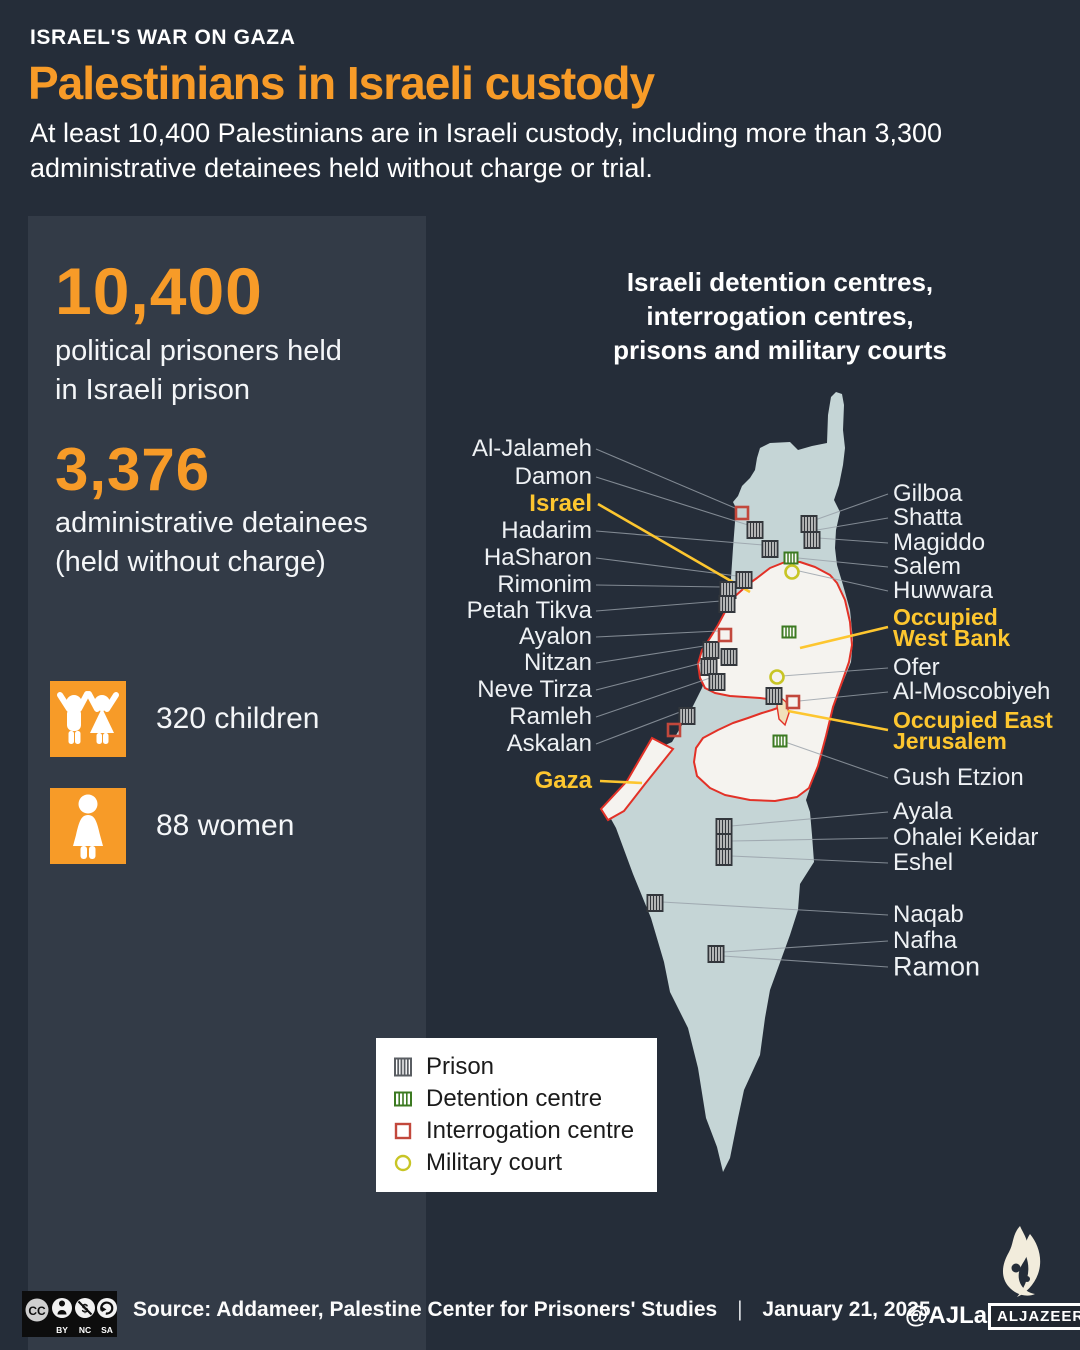 This screenshot has width=1080, height=1350. I want to click on map-label-naqab: Naqab, so click(928, 914).